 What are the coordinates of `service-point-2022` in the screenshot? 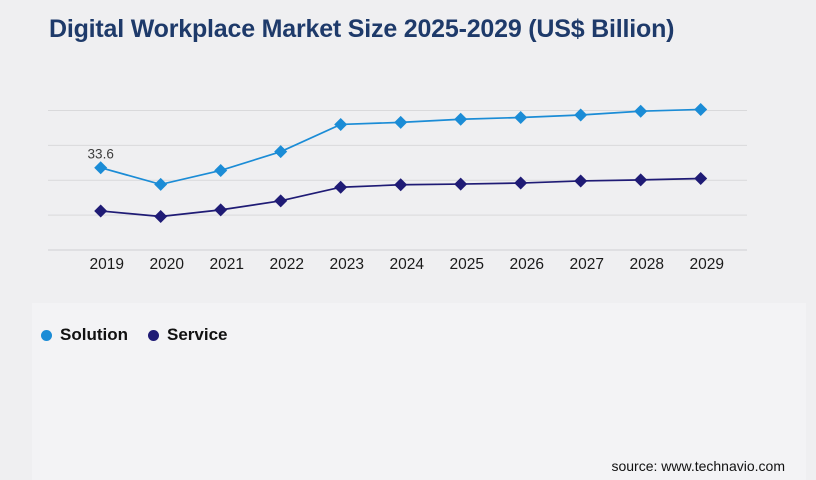 It's located at (281, 201).